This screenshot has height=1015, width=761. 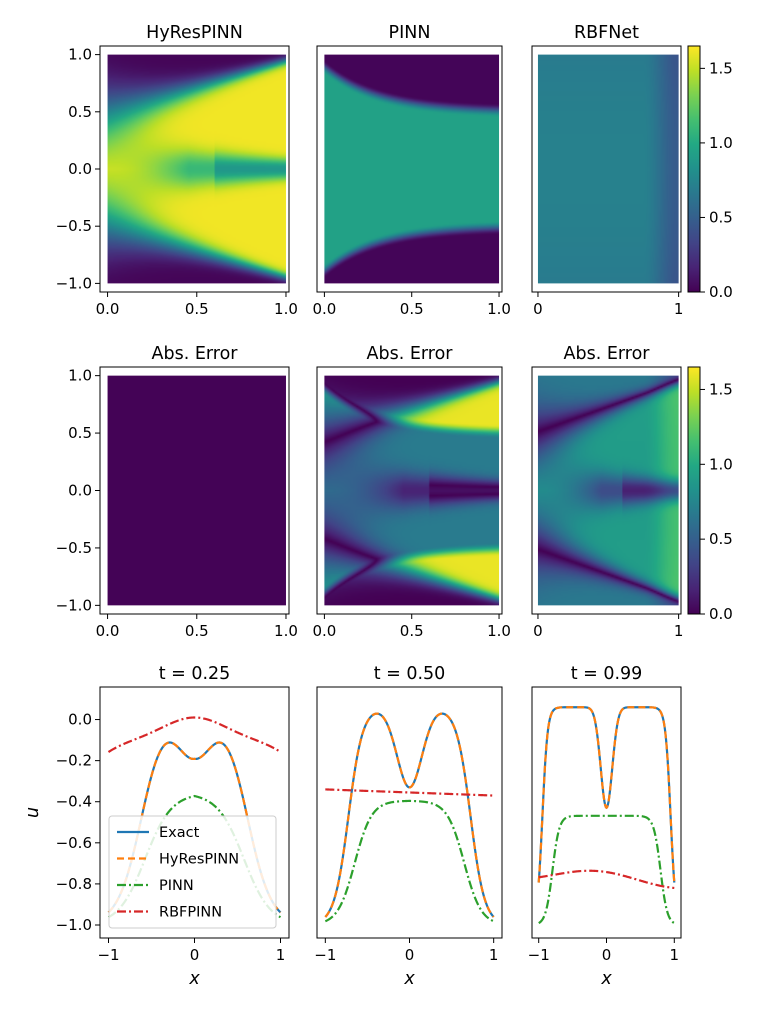 What do you see at coordinates (179, 833) in the screenshot?
I see `slice-t025-legend-label-exact: Exact` at bounding box center [179, 833].